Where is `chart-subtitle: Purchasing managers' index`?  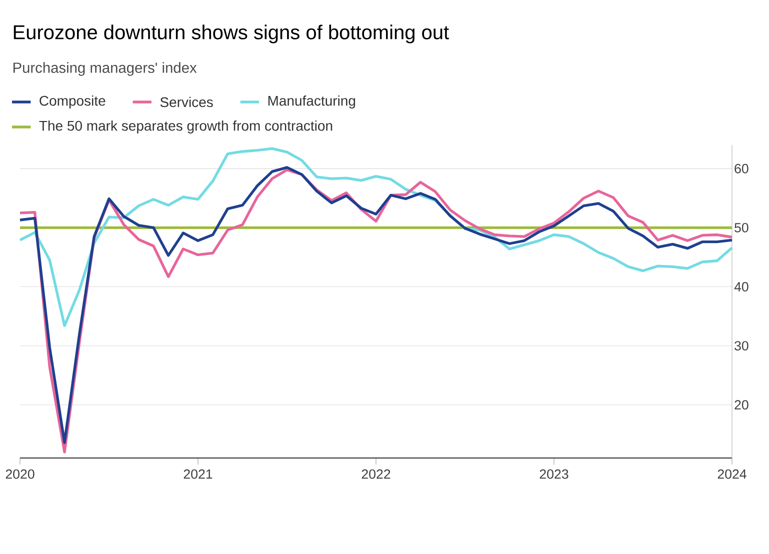
chart-subtitle: Purchasing managers' index is located at coordinates (105, 69).